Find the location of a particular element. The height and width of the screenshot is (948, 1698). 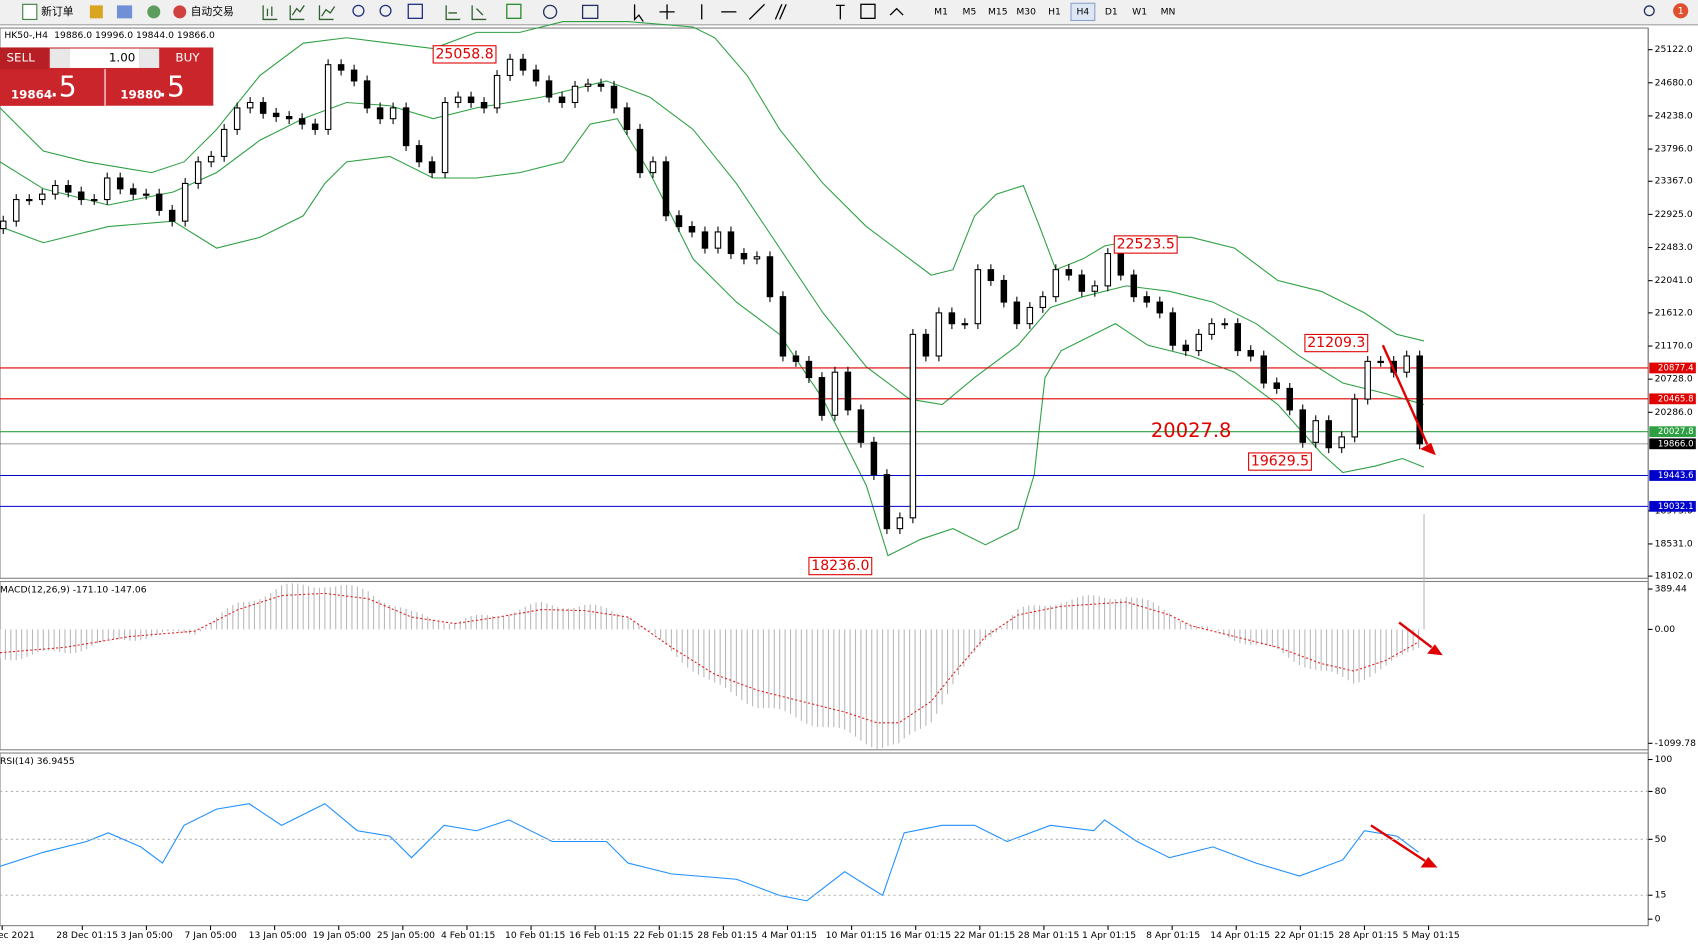

ask-main: 19880 is located at coordinates (140, 94).